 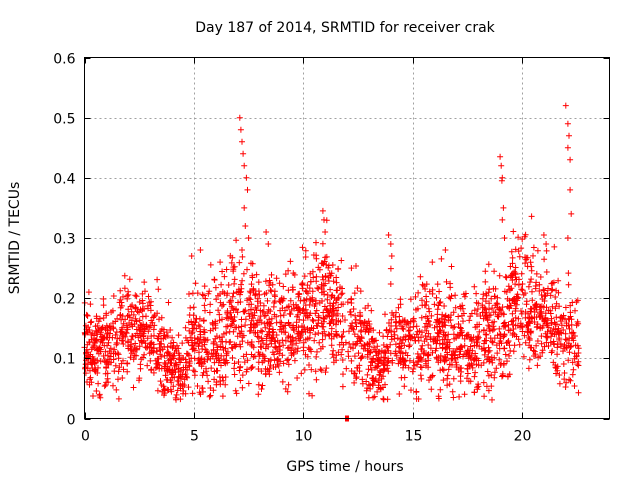 I want to click on y-tick-label: 0.1, so click(x=64, y=360).